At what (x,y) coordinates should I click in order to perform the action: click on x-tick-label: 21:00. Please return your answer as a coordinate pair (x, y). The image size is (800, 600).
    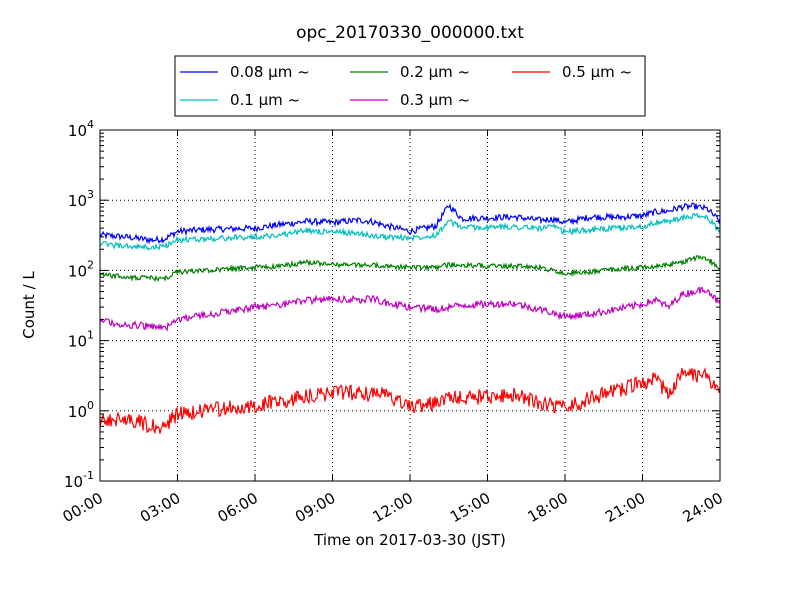
    Looking at the image, I should click on (625, 507).